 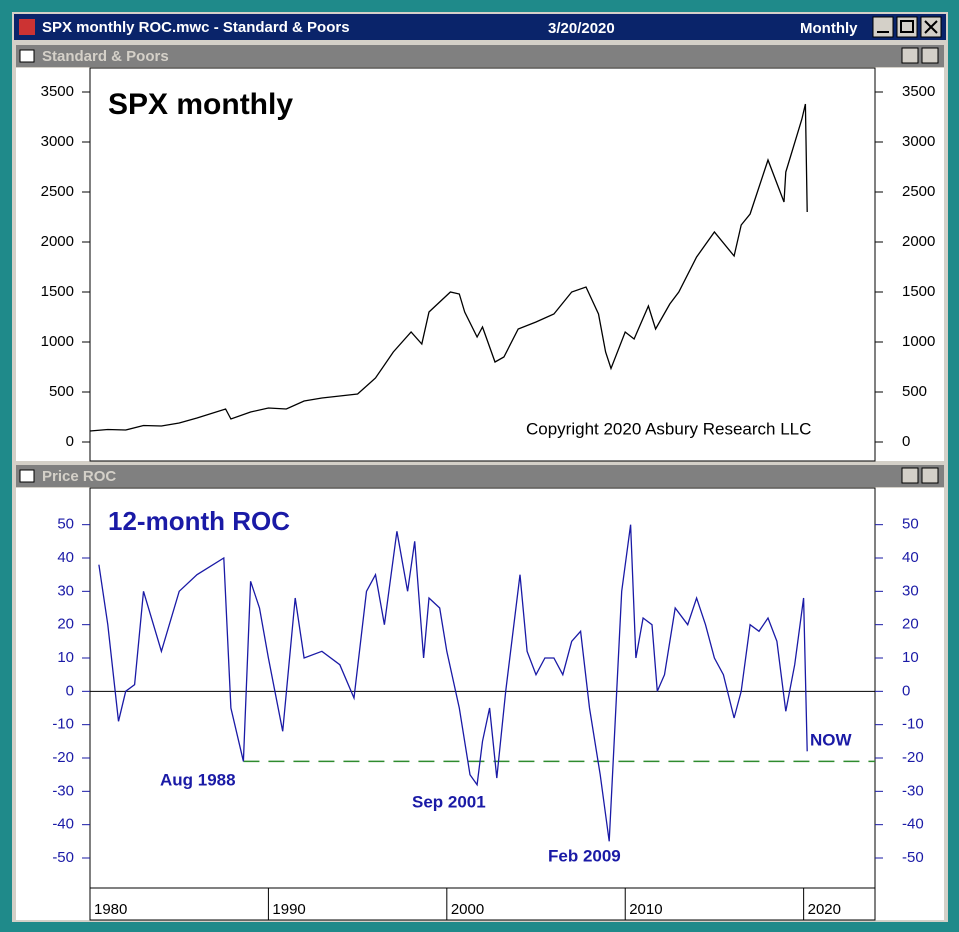 What do you see at coordinates (198, 779) in the screenshot?
I see `annotation: Aug 1988` at bounding box center [198, 779].